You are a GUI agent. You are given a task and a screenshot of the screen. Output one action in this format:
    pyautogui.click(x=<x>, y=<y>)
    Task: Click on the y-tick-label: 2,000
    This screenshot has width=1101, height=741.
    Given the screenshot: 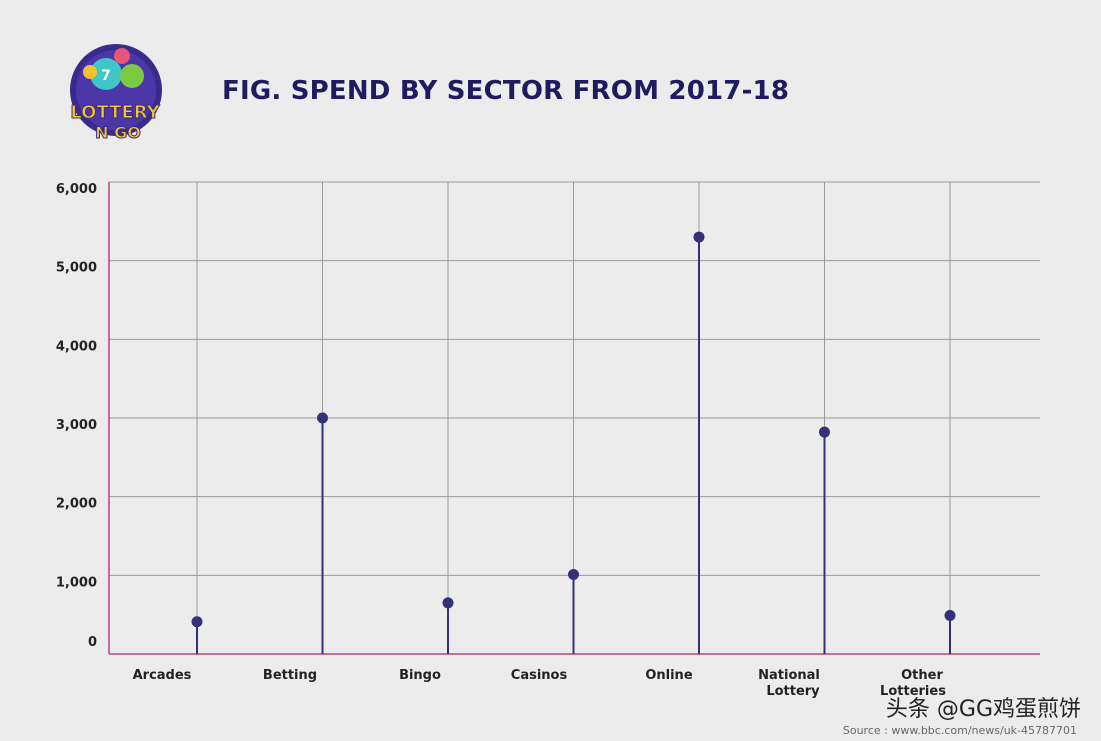 What is the action you would take?
    pyautogui.click(x=76, y=504)
    